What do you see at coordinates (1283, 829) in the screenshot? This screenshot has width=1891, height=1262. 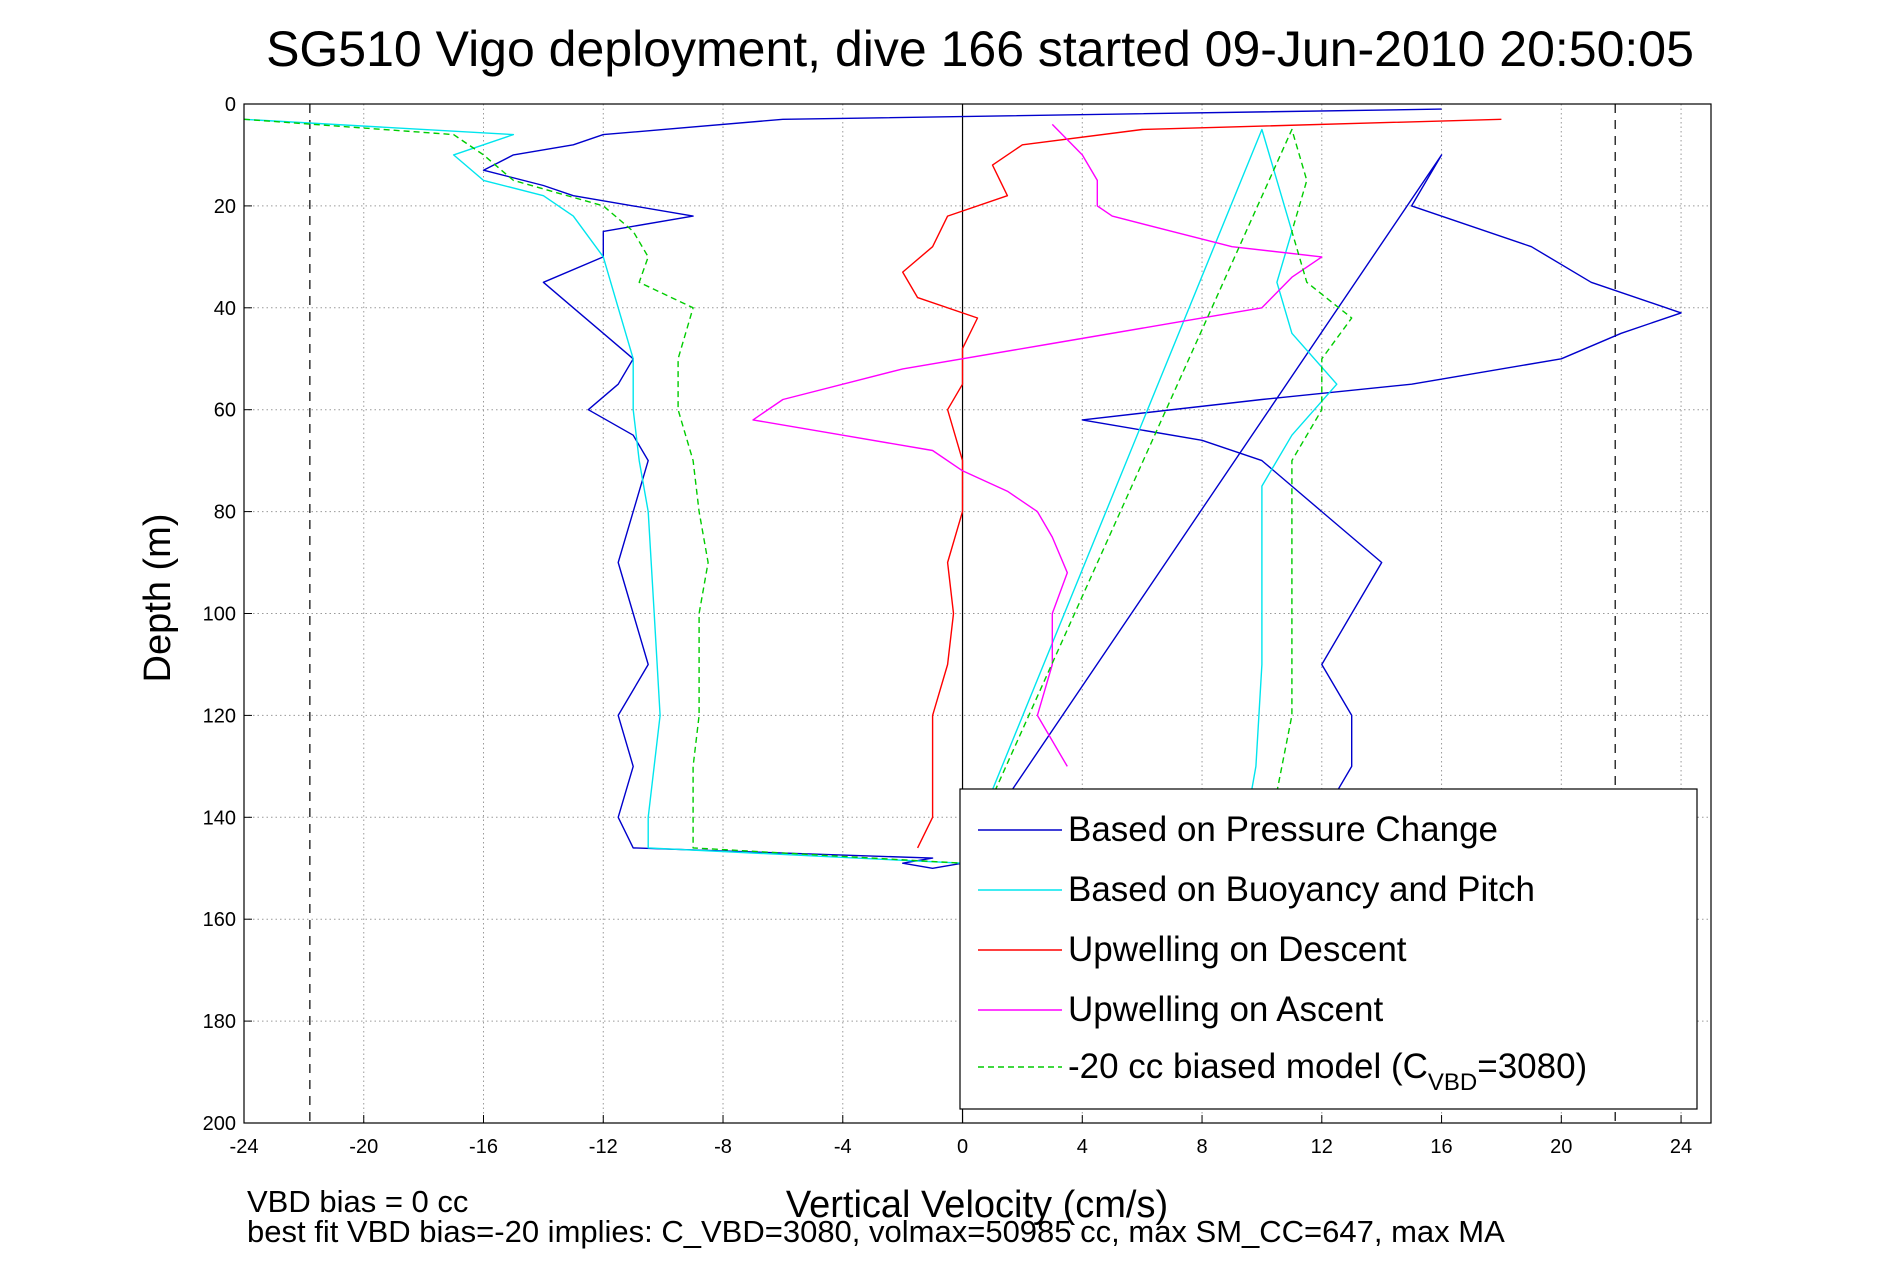 I see `legend-label: Based on Pressure Change` at bounding box center [1283, 829].